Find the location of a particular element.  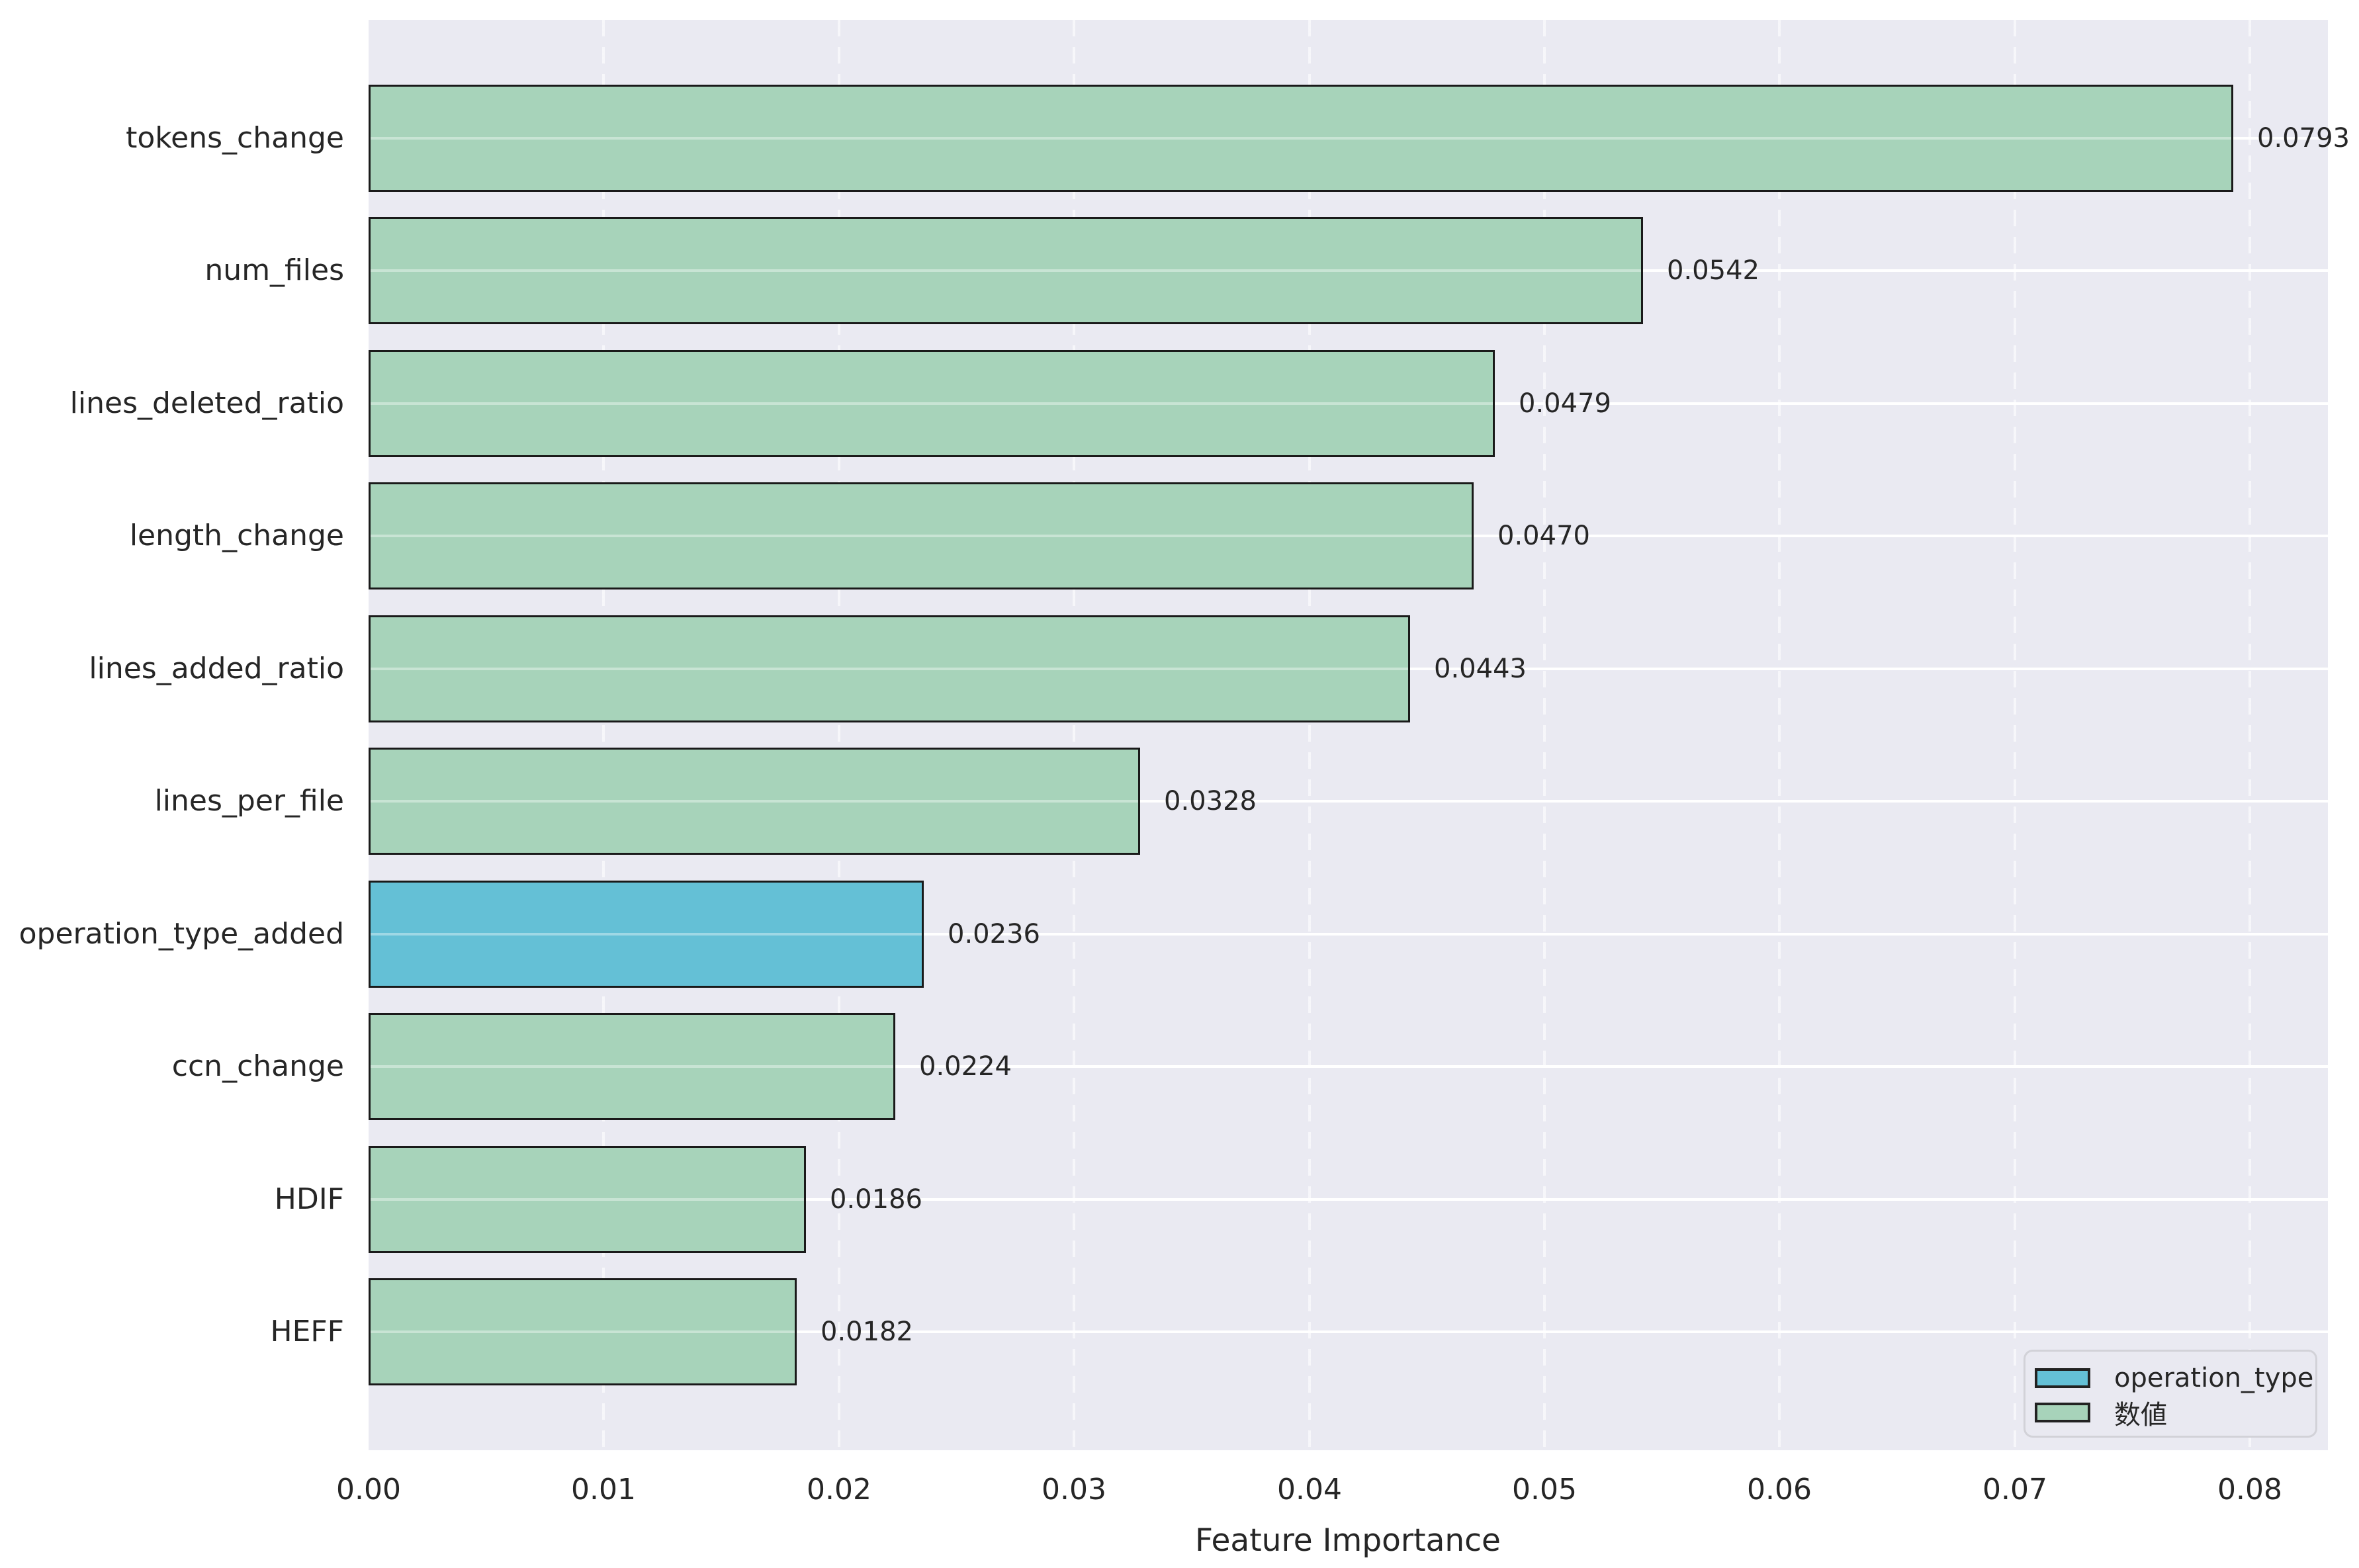

bar-value-label: 0.0236 is located at coordinates (994, 934).